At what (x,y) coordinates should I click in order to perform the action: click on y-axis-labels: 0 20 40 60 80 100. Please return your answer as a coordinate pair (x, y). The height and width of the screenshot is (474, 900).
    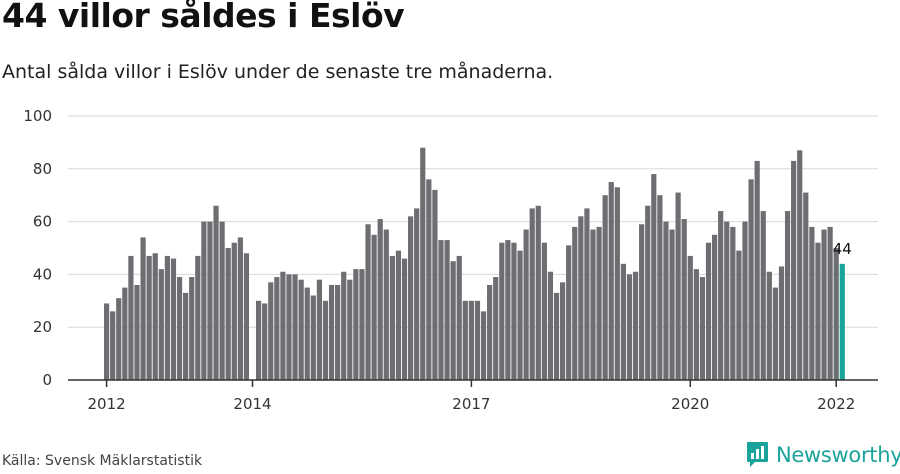
    Looking at the image, I should click on (37, 248).